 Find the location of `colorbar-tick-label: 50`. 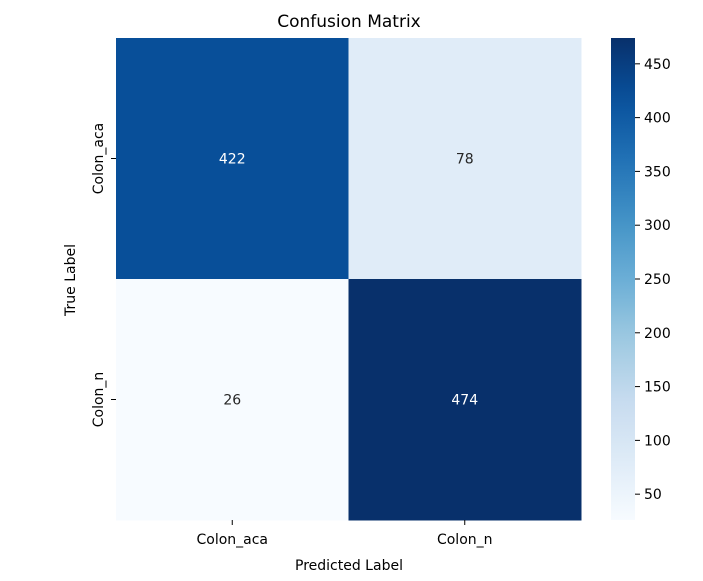

colorbar-tick-label: 50 is located at coordinates (653, 495).